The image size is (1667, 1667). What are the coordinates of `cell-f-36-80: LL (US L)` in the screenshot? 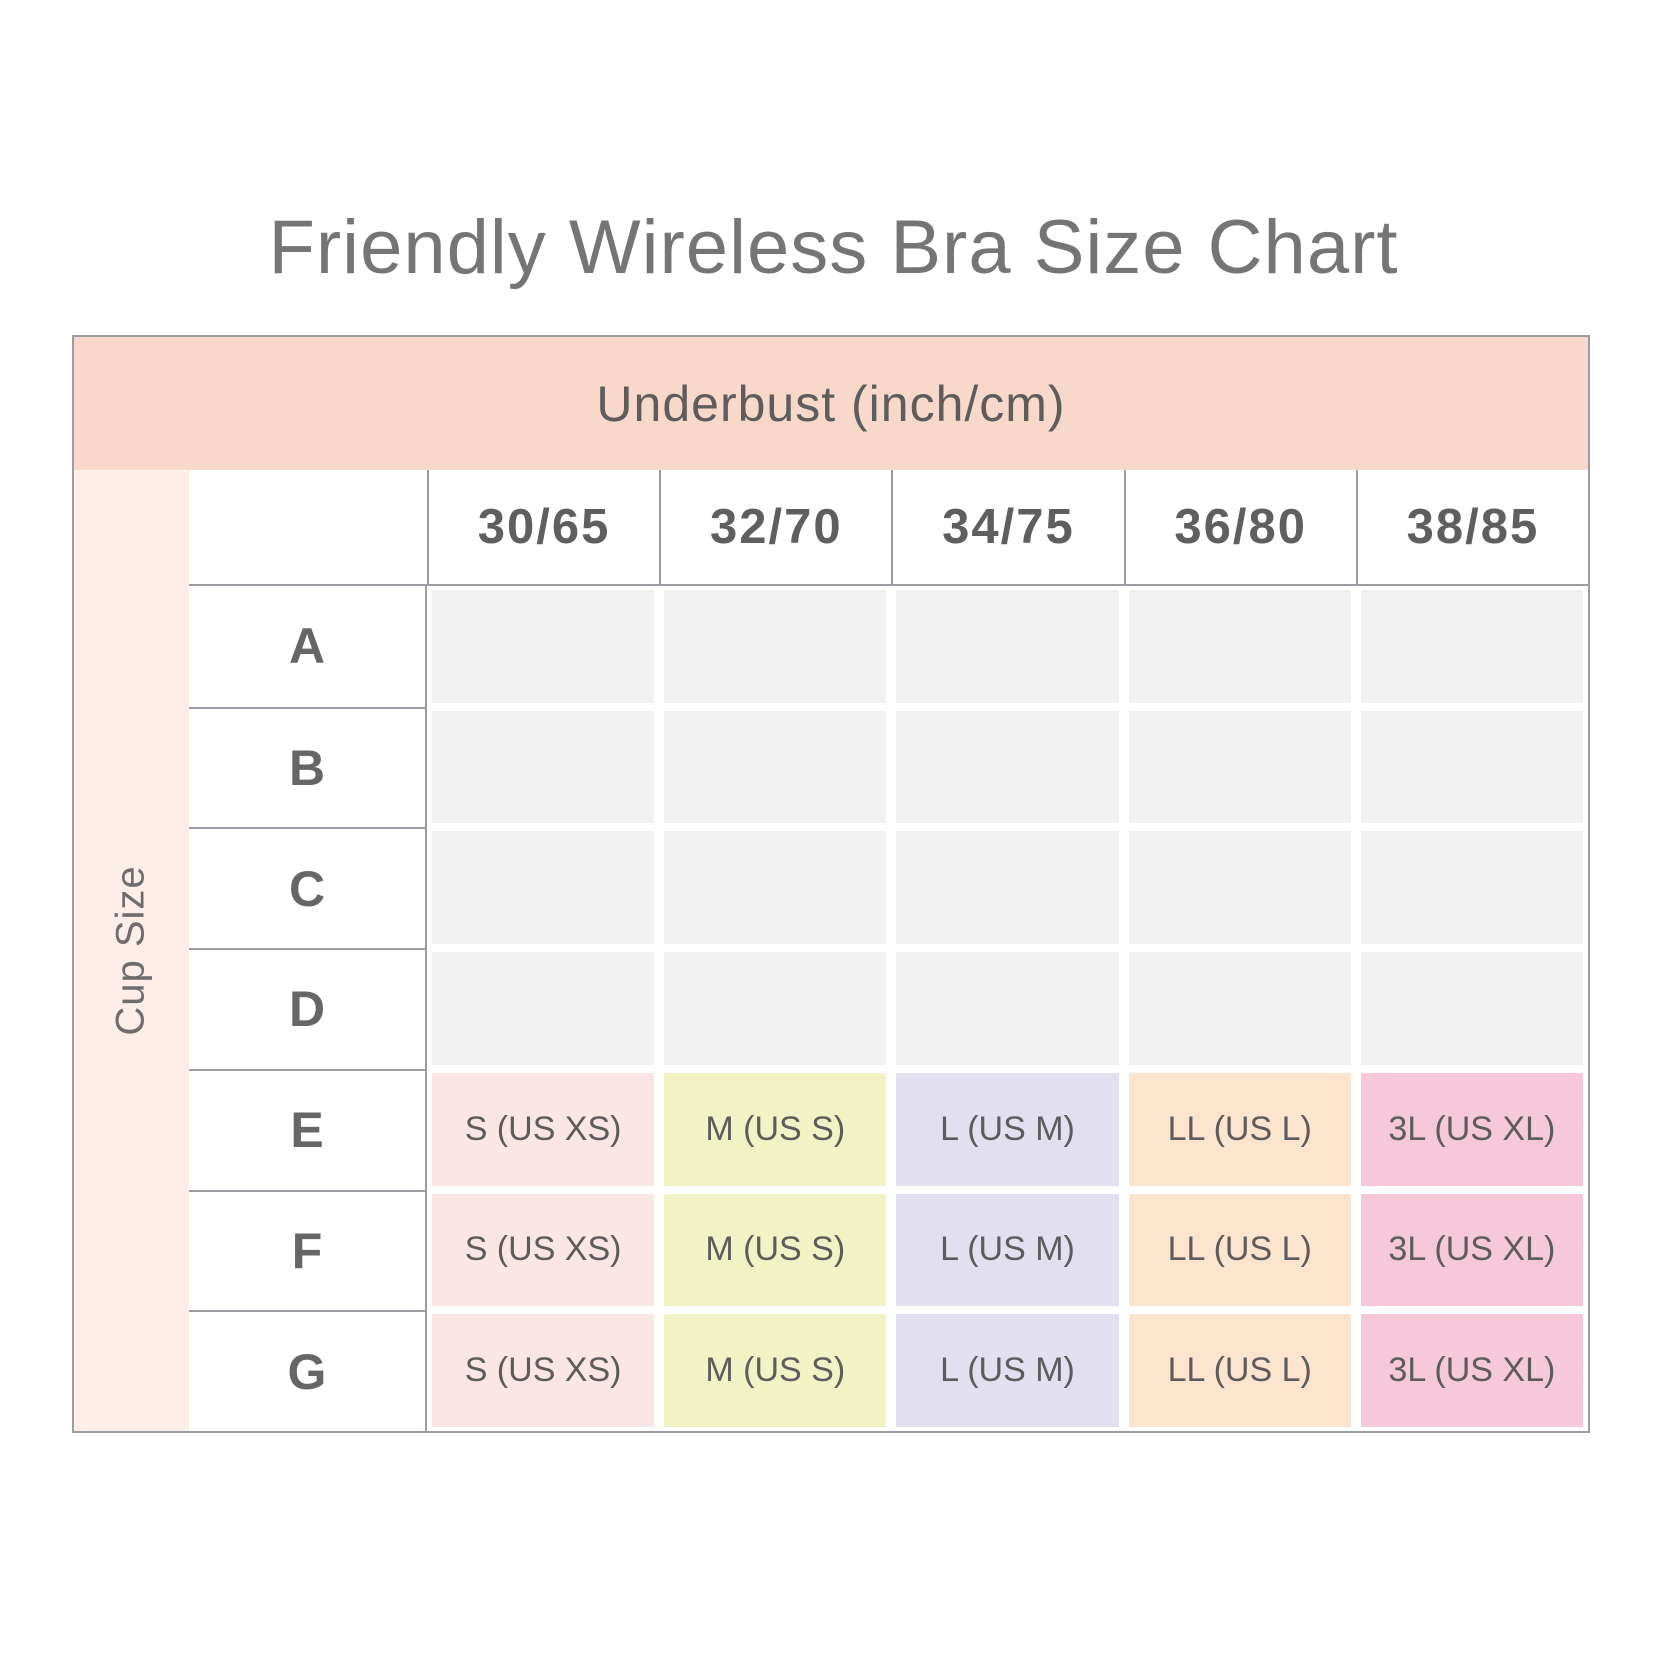 It's located at (1239, 1250).